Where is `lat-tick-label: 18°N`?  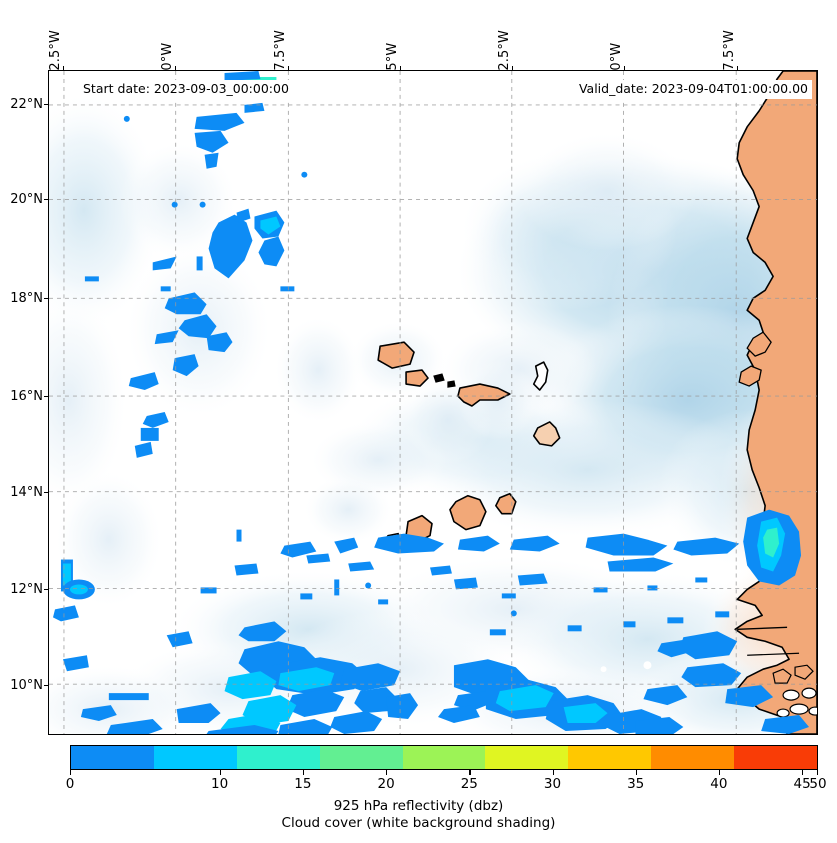
lat-tick-label: 18°N is located at coordinates (26, 298).